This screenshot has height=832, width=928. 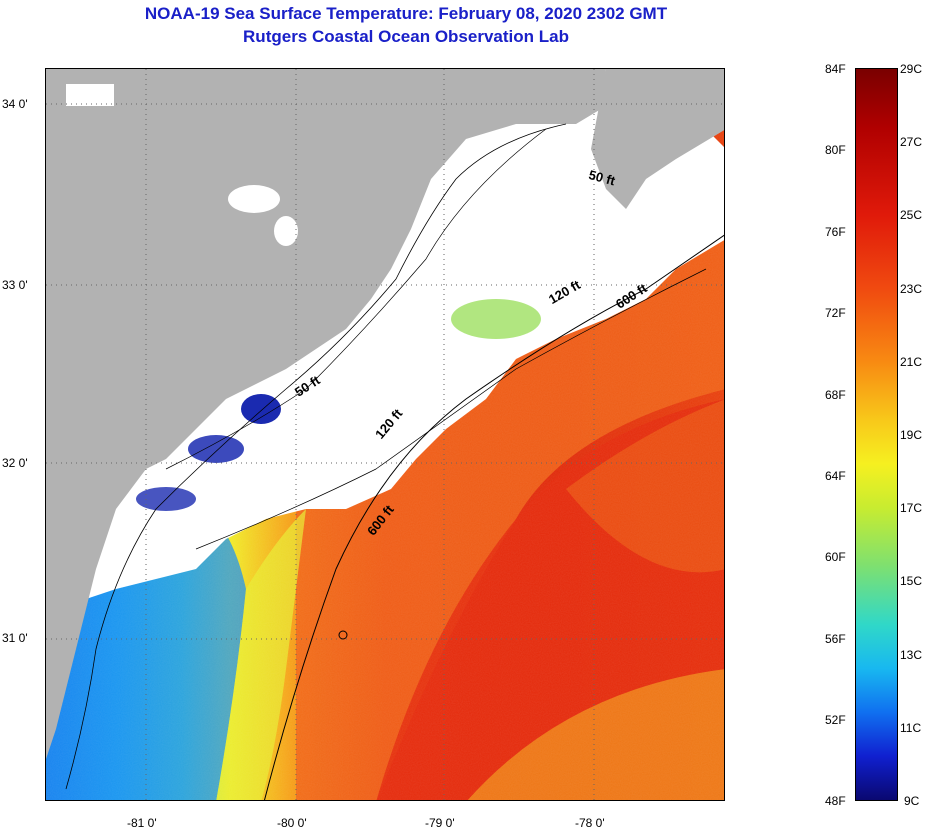 I want to click on colorbar-f-label: 80F, so click(x=835, y=150).